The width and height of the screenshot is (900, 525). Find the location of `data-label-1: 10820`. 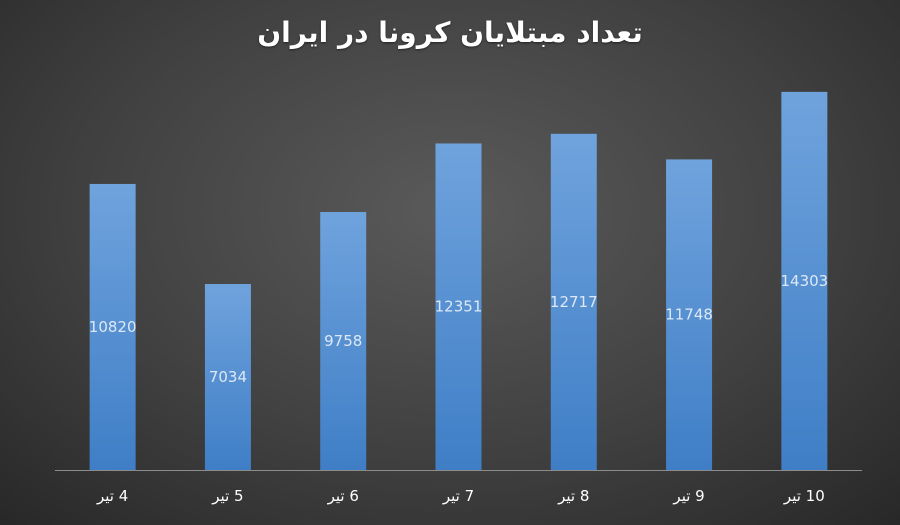

data-label-1: 10820 is located at coordinates (113, 327).